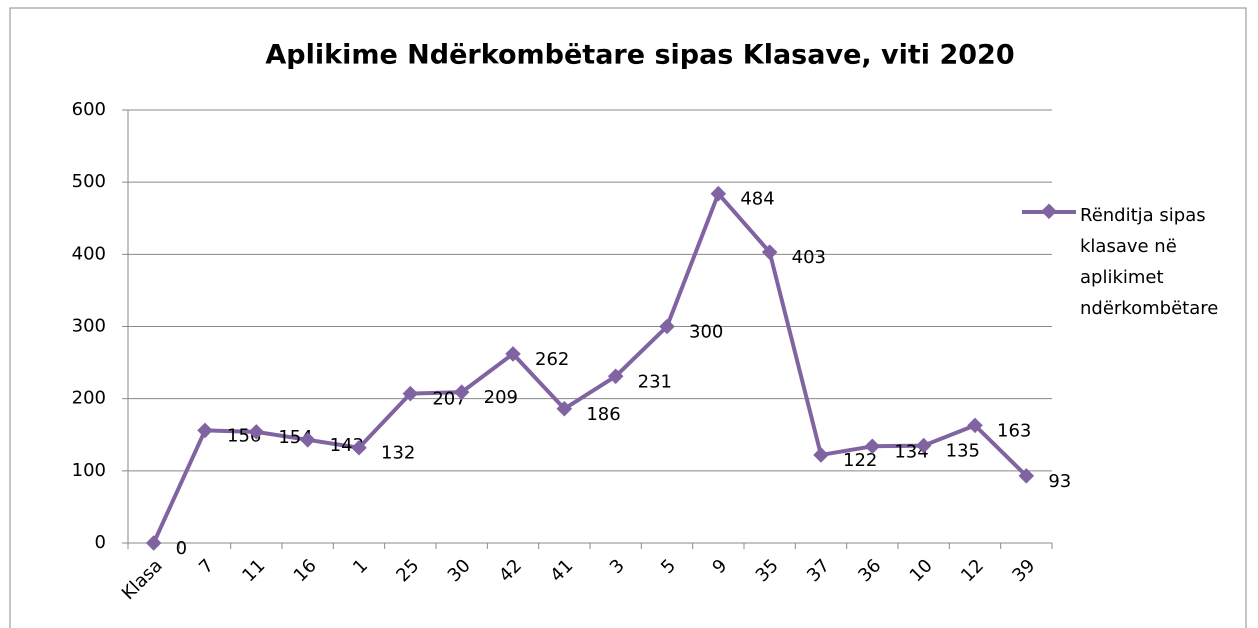 This screenshot has width=1258, height=628. I want to click on y-tick-label: 400, so click(89, 253).